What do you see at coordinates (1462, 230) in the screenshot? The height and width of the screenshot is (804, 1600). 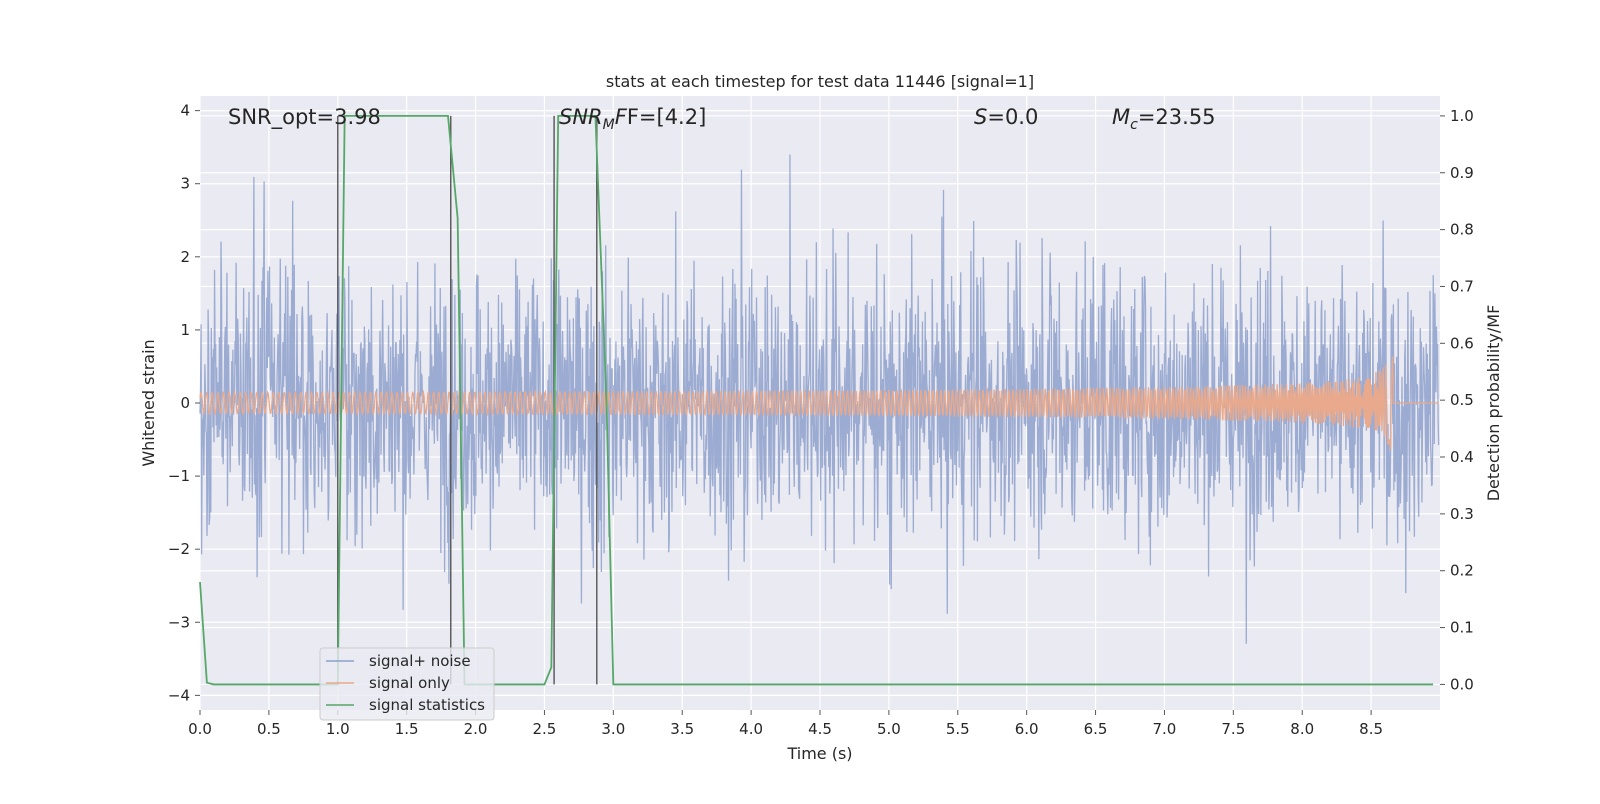 I see `y-right-tick-label: 0.8` at bounding box center [1462, 230].